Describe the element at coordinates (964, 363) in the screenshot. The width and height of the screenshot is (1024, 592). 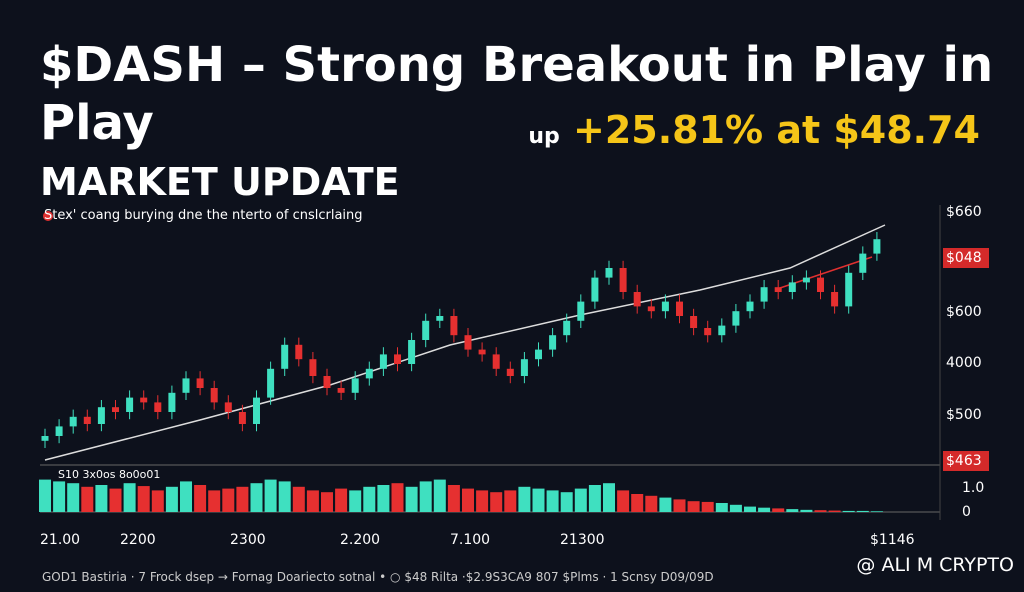
I see `price-label: 4000` at that location.